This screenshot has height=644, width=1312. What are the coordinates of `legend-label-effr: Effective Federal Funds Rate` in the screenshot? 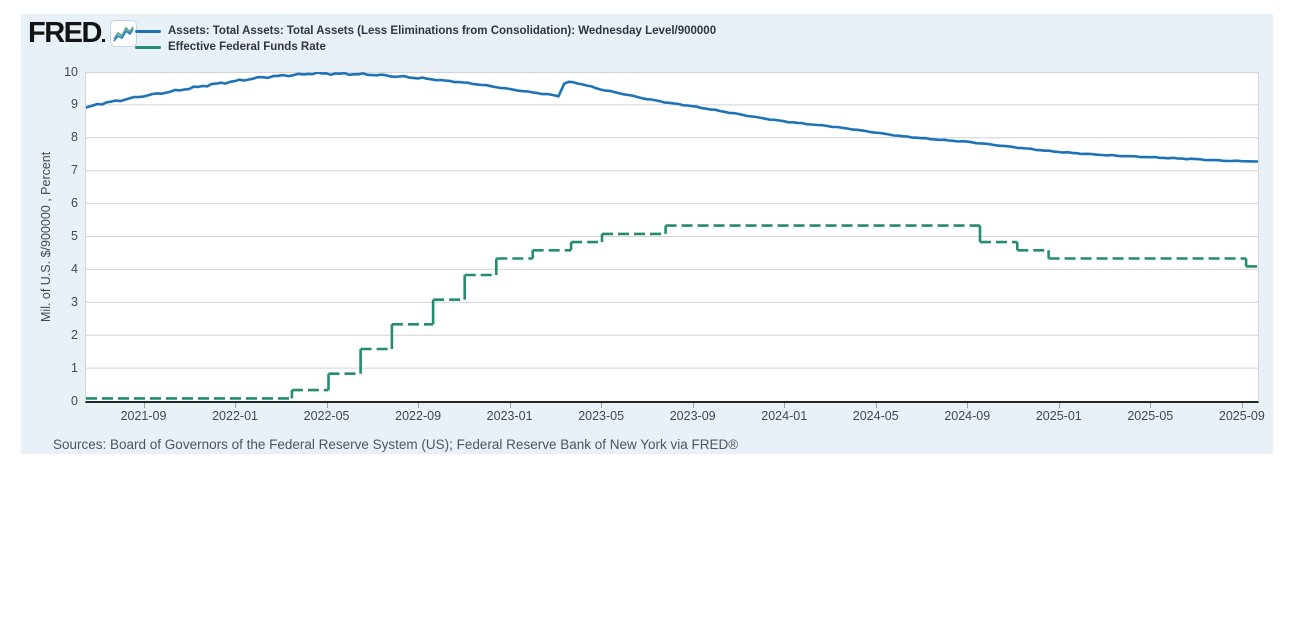 It's located at (247, 47).